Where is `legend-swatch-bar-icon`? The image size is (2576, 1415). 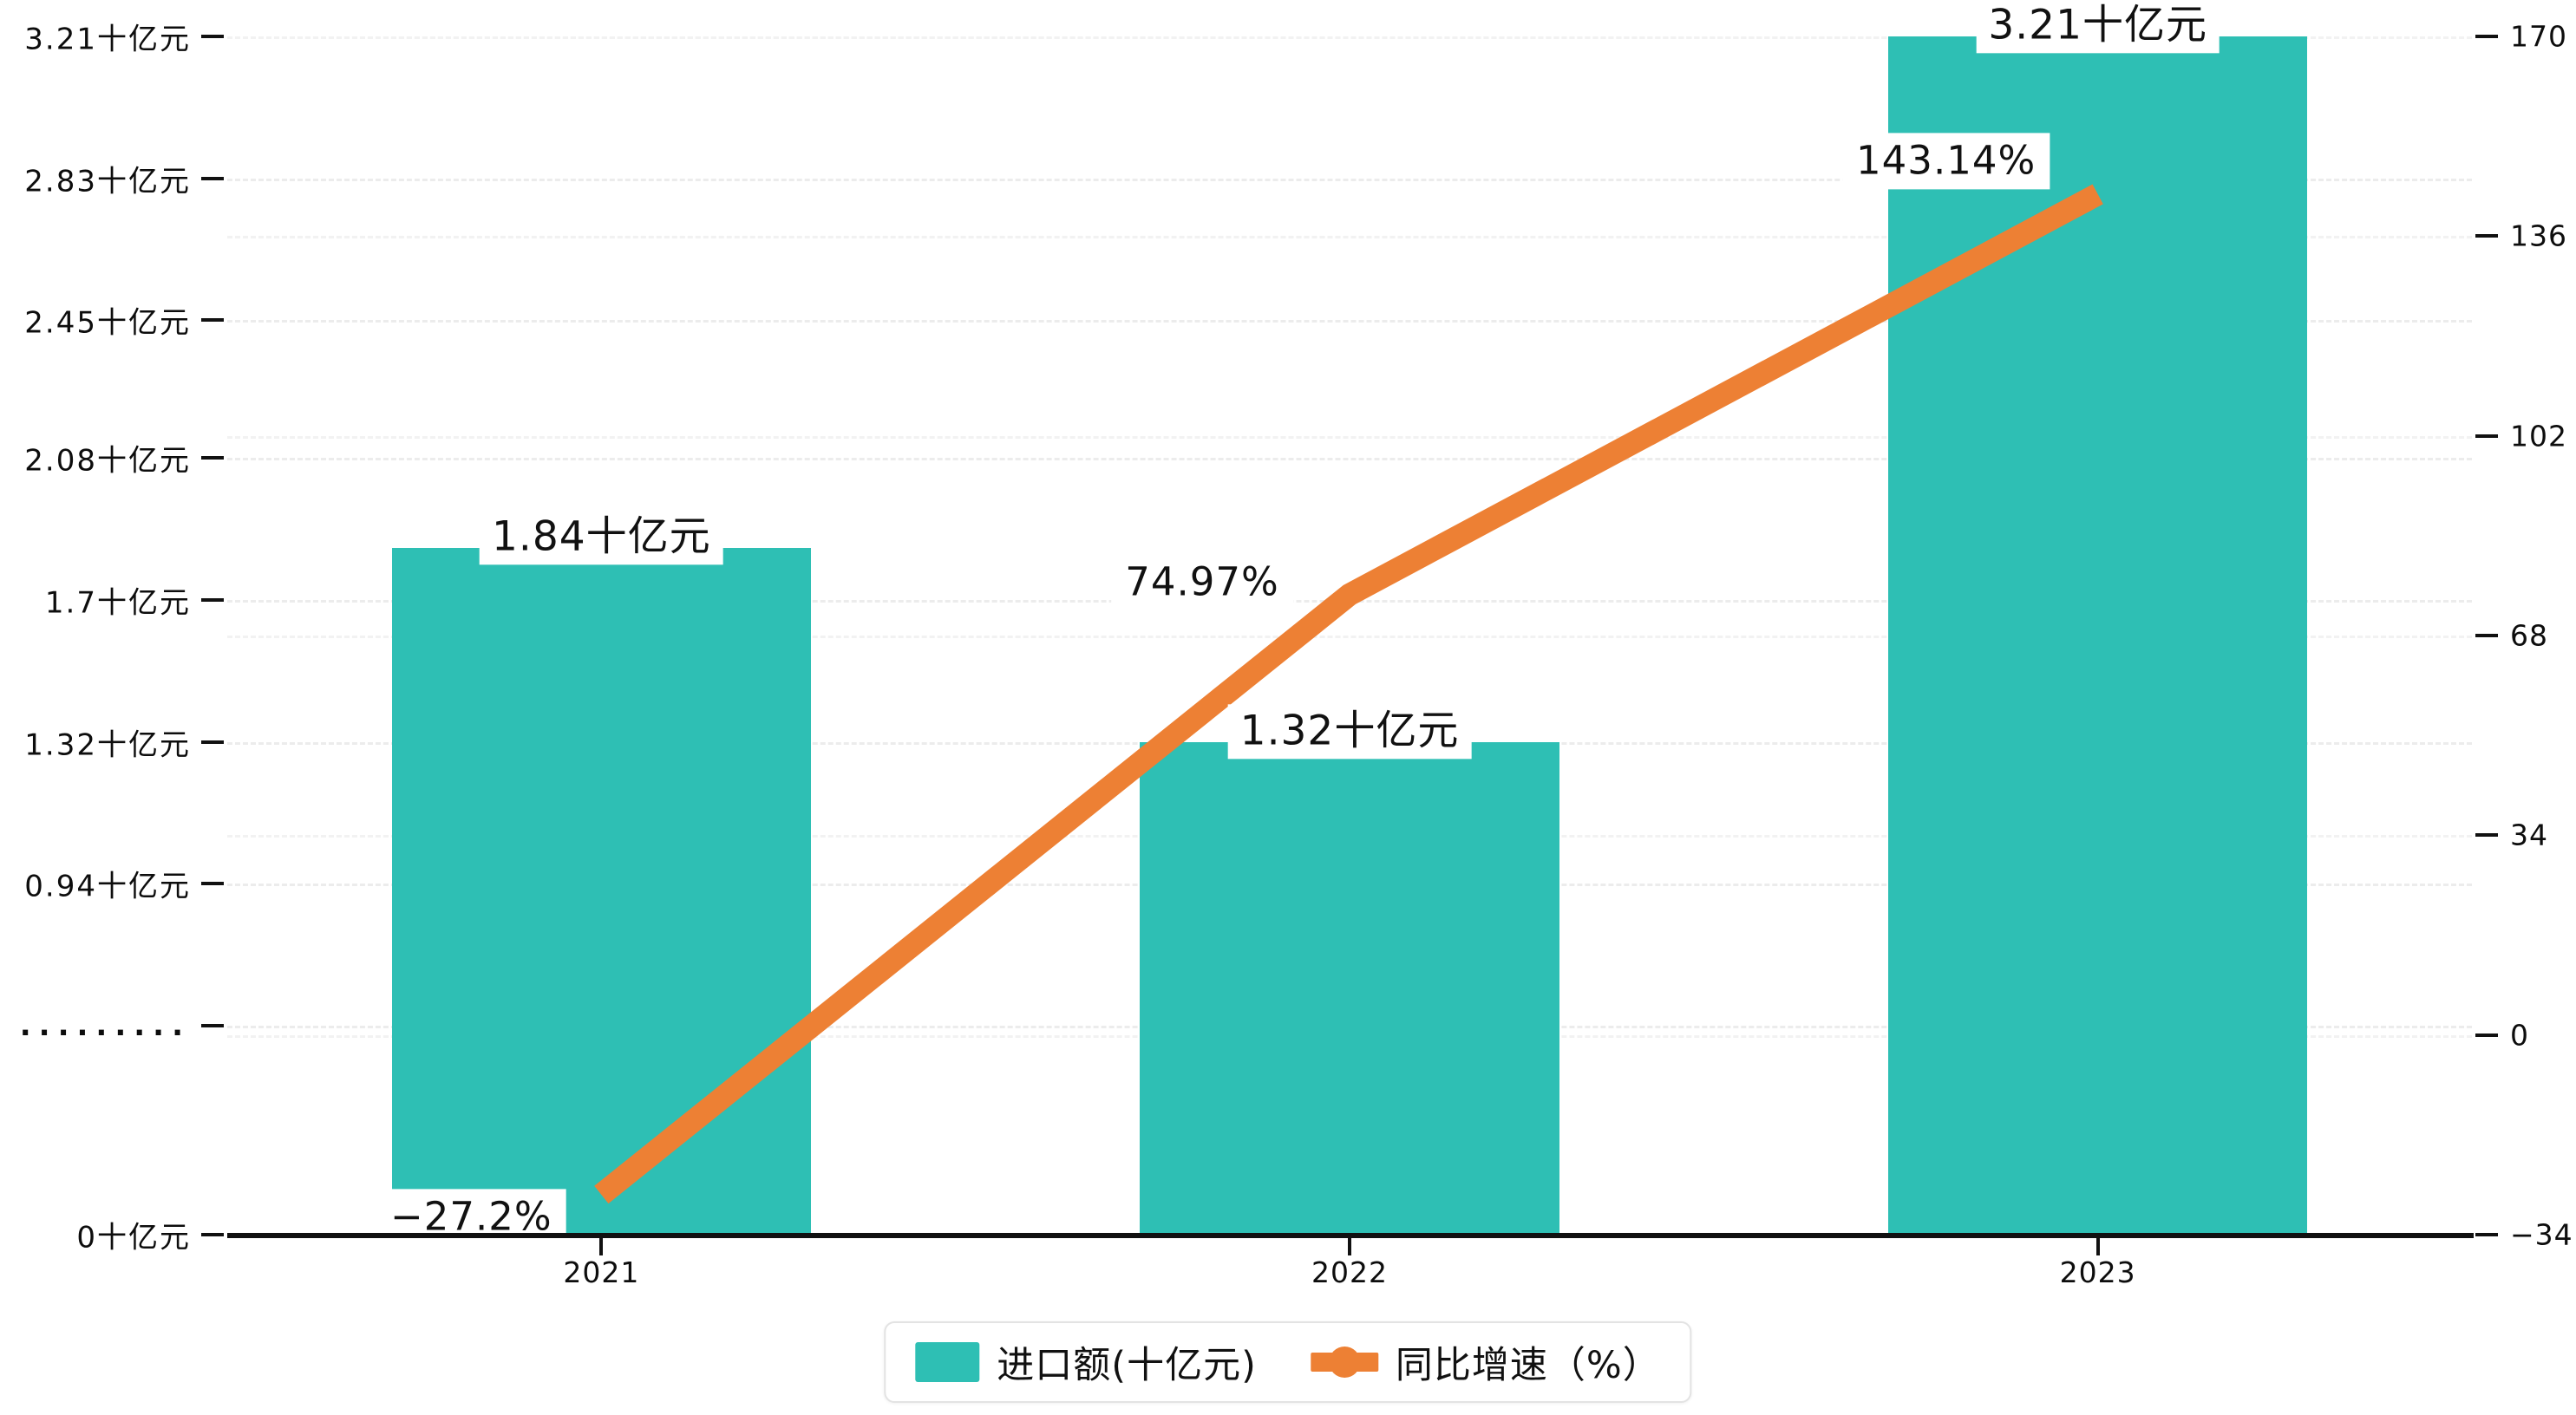
legend-swatch-bar-icon is located at coordinates (947, 1362).